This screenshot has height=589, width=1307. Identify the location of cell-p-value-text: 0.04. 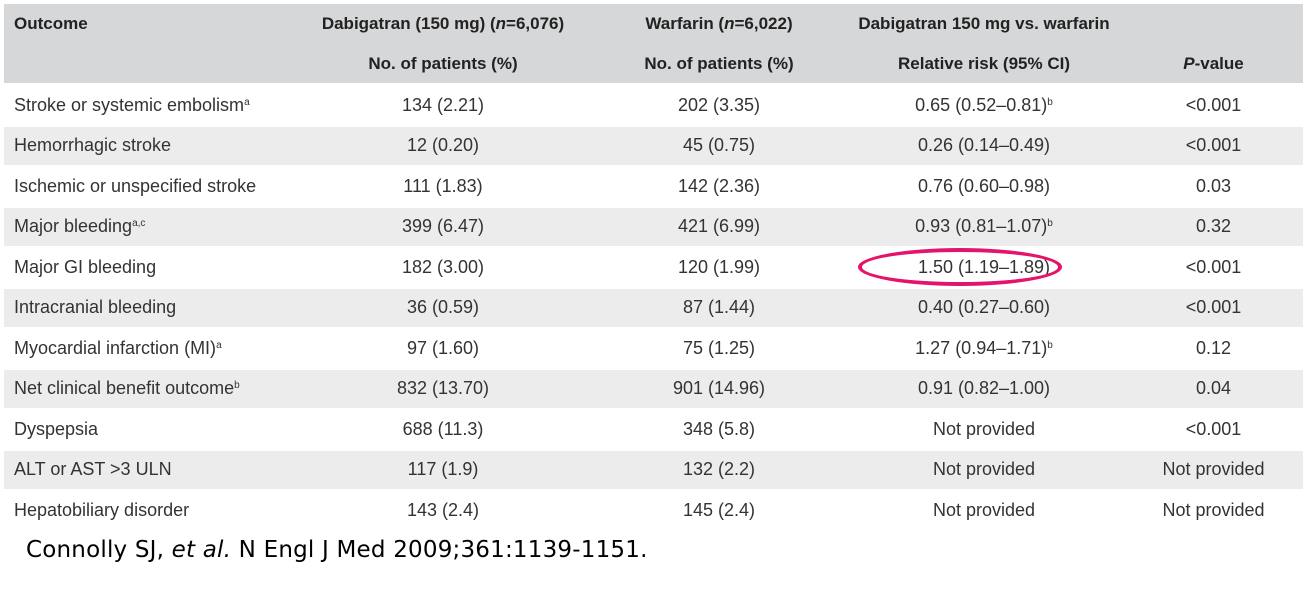
(1213, 388).